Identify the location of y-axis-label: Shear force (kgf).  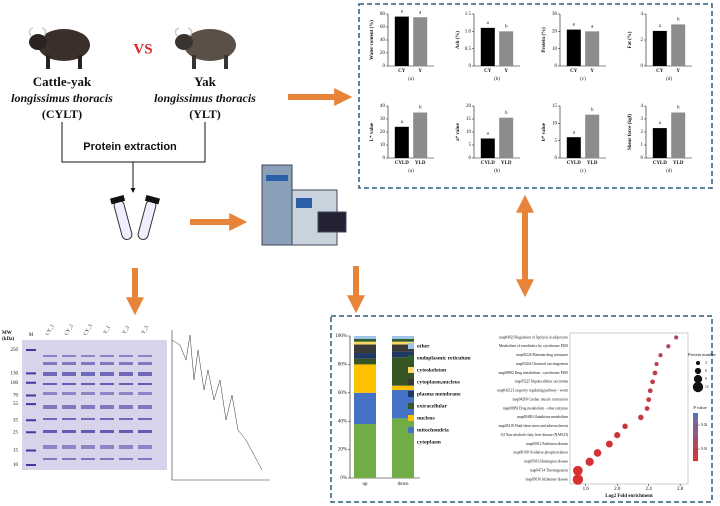
(630, 132).